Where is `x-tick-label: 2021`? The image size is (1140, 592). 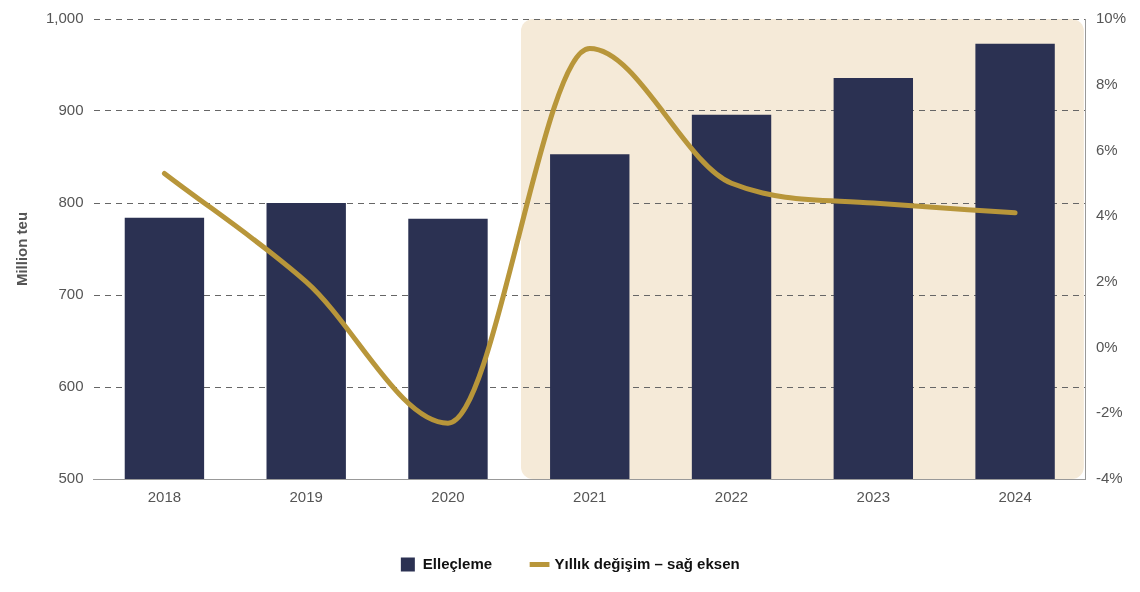 x-tick-label: 2021 is located at coordinates (590, 497).